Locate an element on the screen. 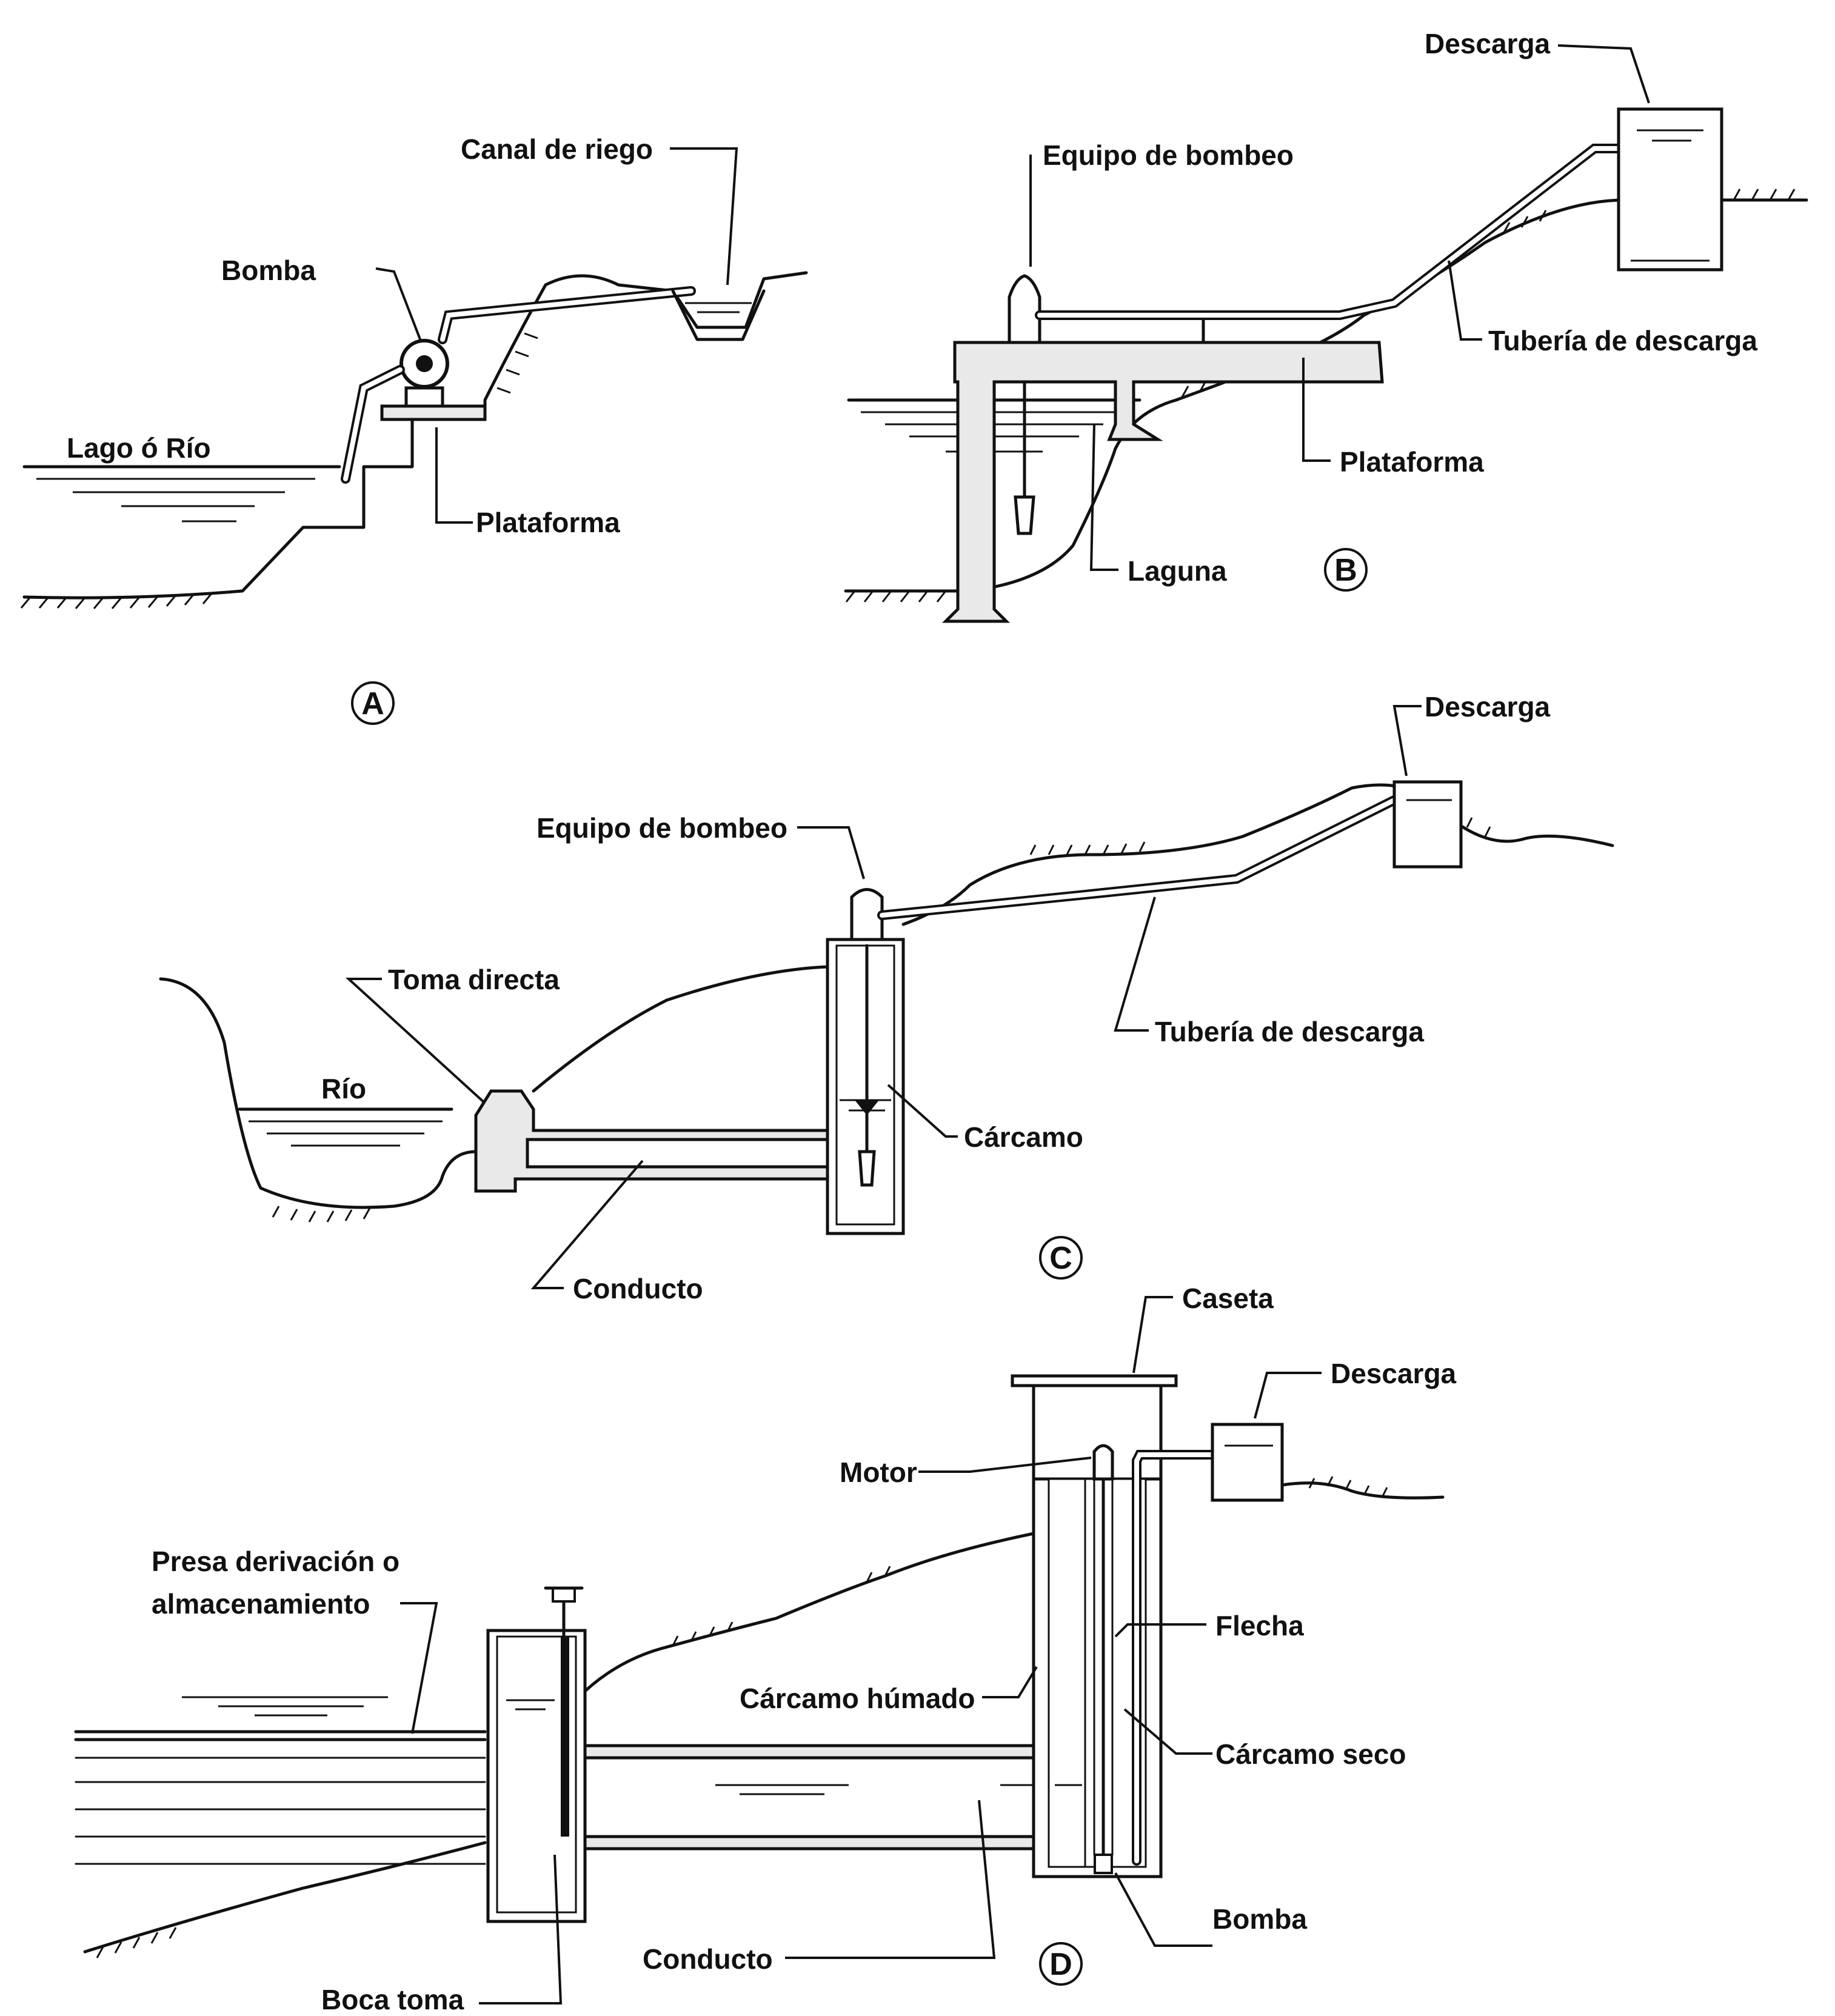 This screenshot has height=2016, width=1835. panel-c-sump is located at coordinates (865, 1086).